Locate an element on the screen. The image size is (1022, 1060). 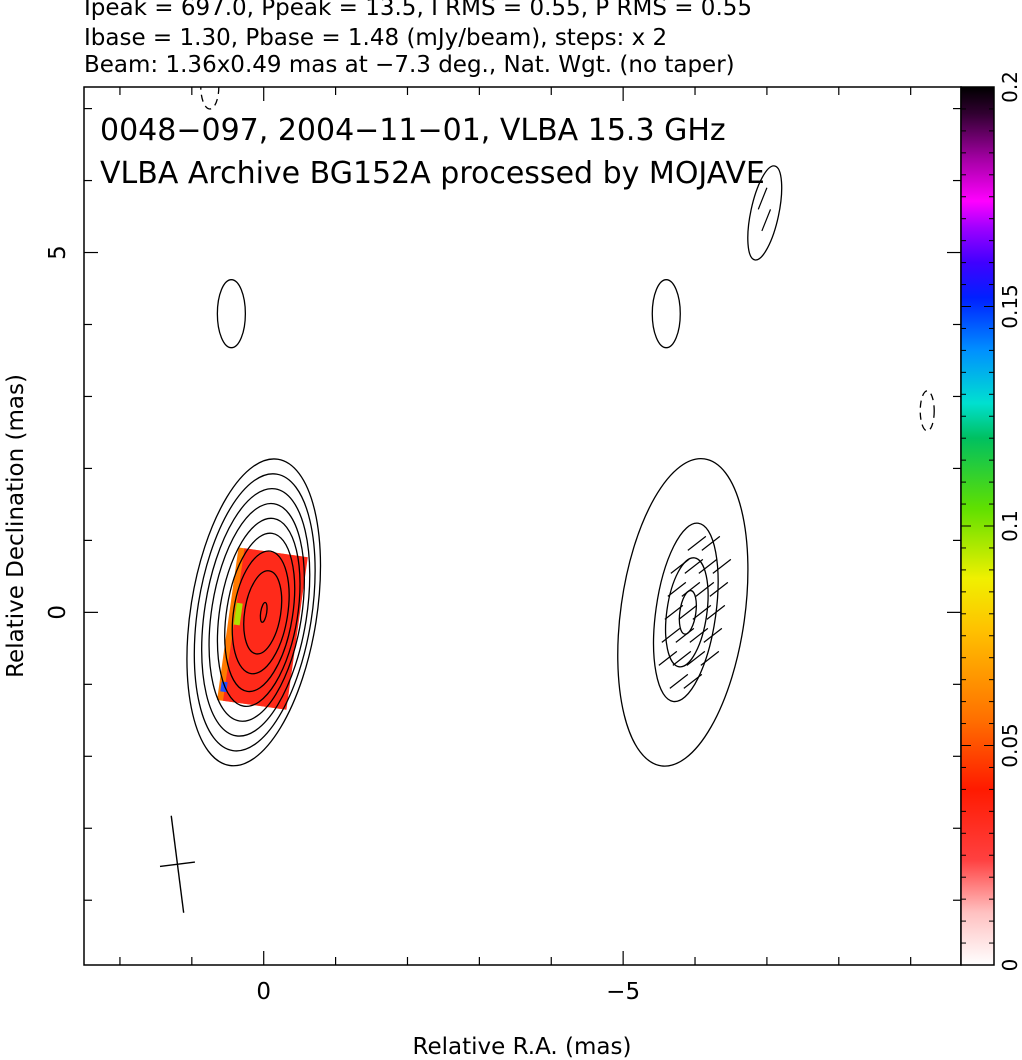
colorbar-ticks: 0 0.05 0.1 0.15 0.2 is located at coordinates (991, 521).